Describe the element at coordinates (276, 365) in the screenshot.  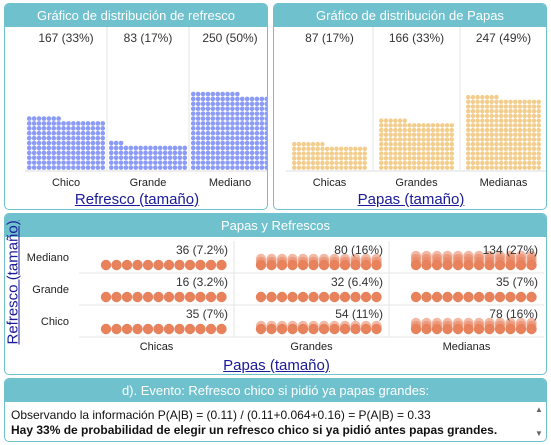
I see `cross-x-axis-title: Papas (tamaño)` at that location.